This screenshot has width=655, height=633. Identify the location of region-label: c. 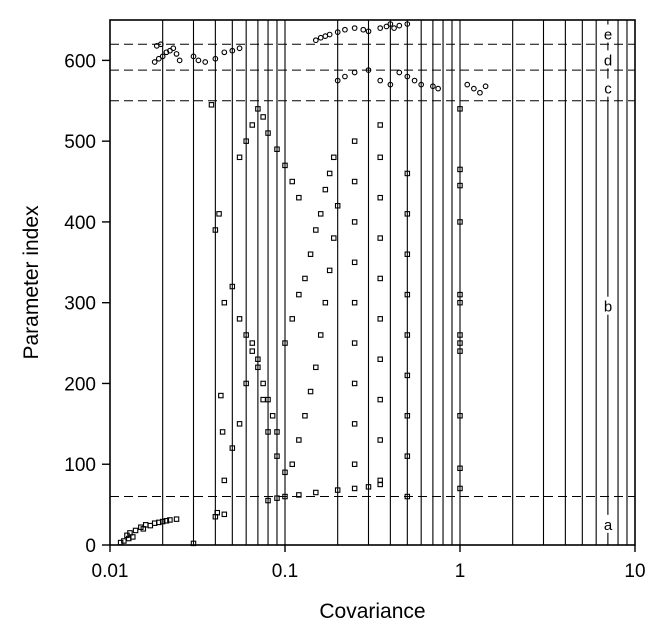
(608, 89).